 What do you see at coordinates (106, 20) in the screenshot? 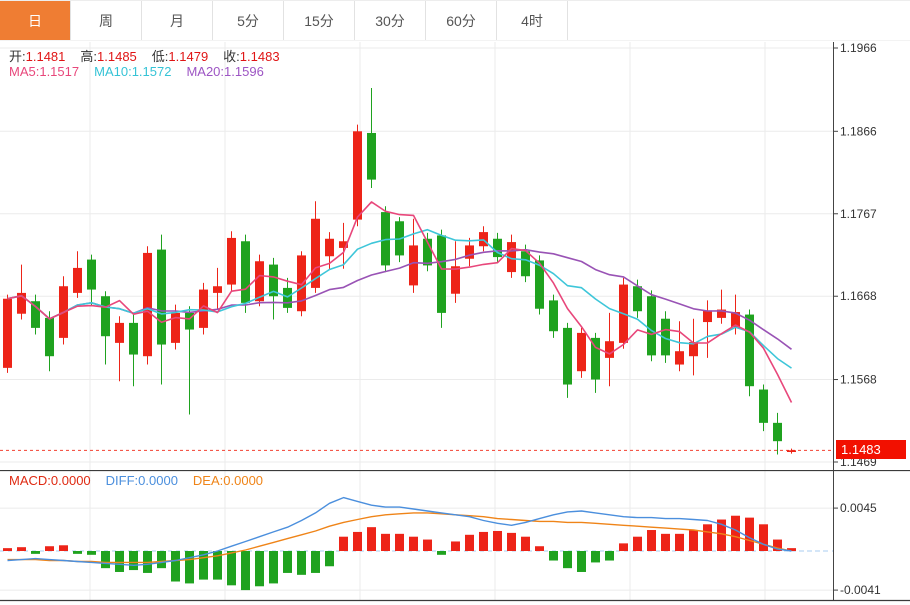
I see `tab-week: 周` at bounding box center [106, 20].